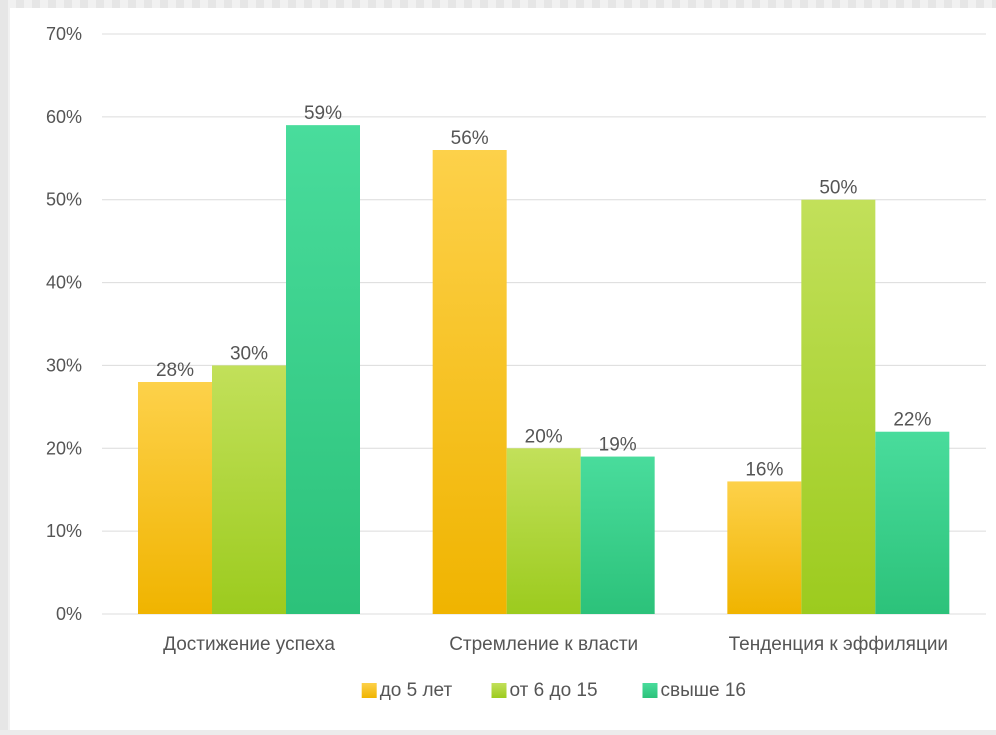 The height and width of the screenshot is (735, 996). I want to click on legend-item: свыше 16, so click(694, 690).